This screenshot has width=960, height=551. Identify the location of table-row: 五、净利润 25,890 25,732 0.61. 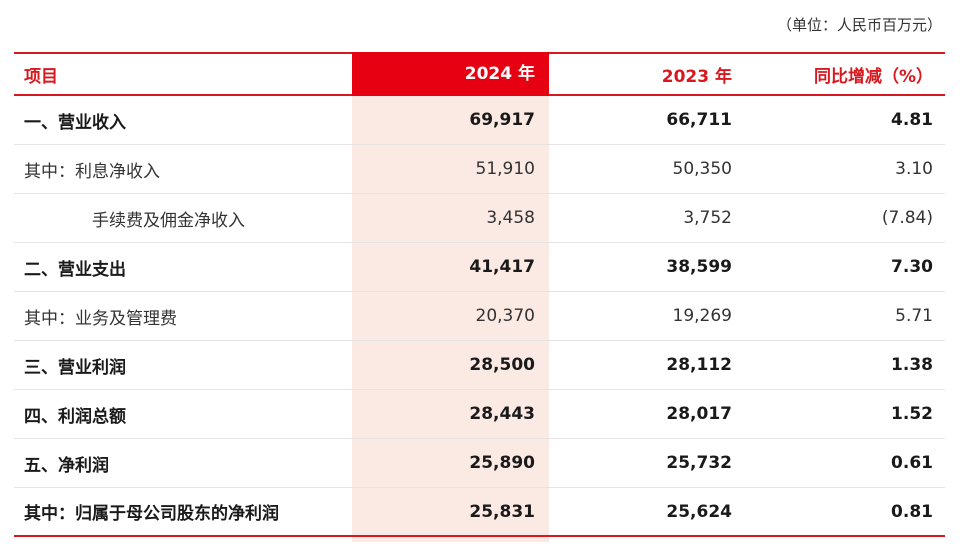
(479, 463).